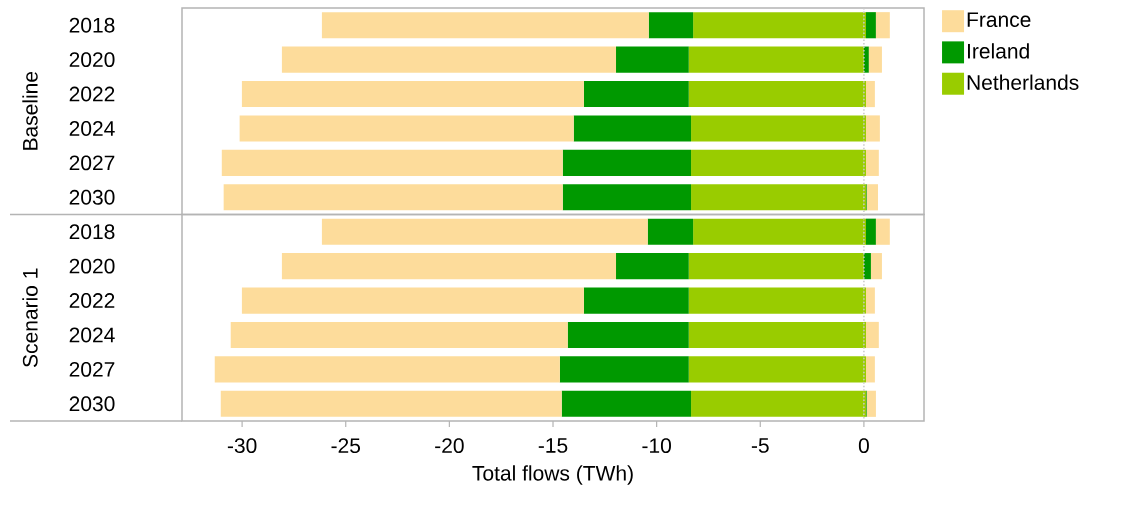  I want to click on x-tick-label: -10, so click(656, 446).